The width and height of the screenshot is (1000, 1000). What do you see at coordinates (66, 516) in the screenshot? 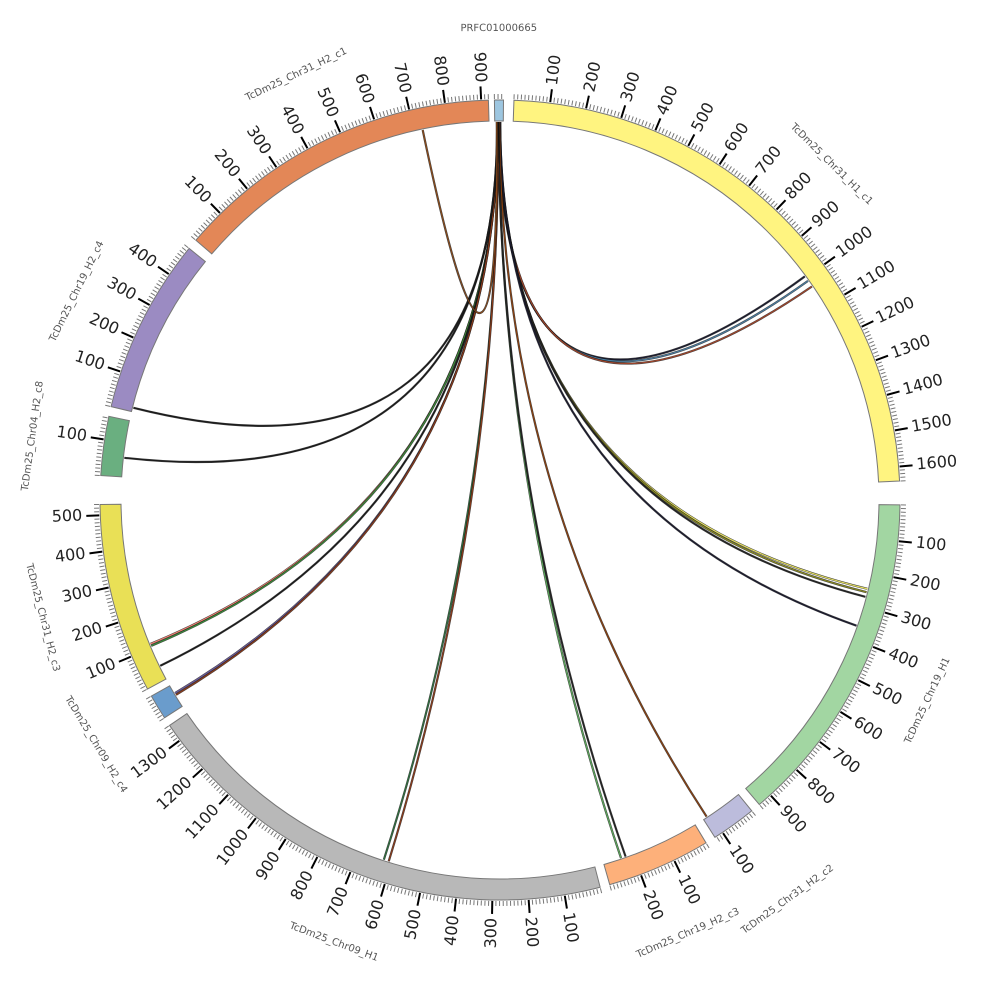
I see `tick-label: 500` at bounding box center [66, 516].